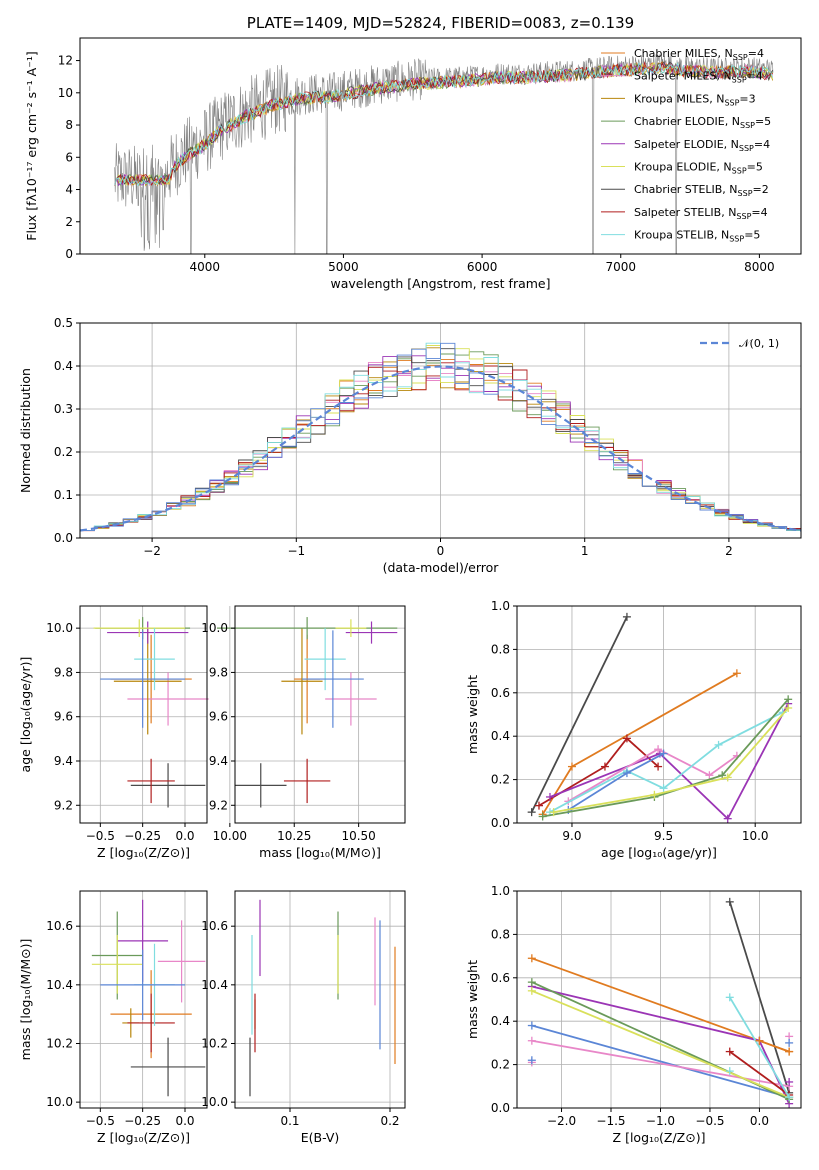  Describe the element at coordinates (440, 448) in the screenshot. I see `normal-curve` at that location.